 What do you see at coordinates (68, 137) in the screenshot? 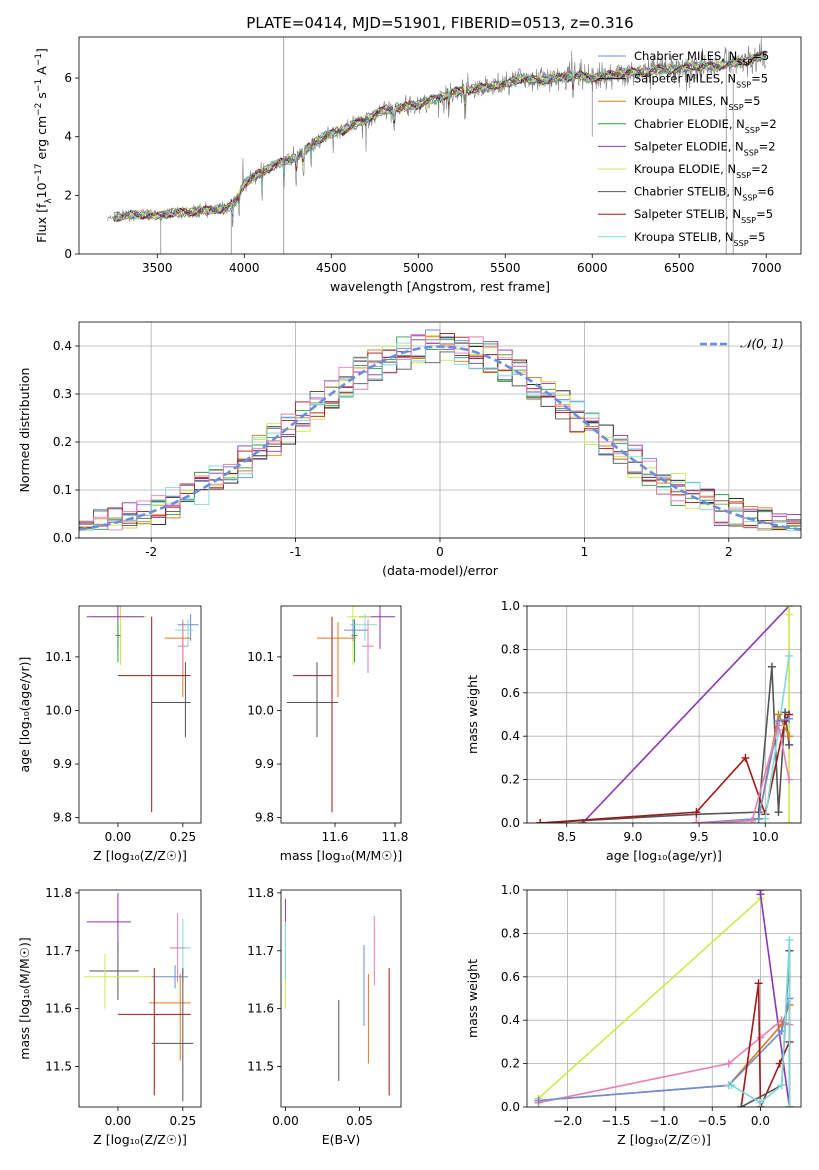
I see `y-tick-label: 4` at bounding box center [68, 137].